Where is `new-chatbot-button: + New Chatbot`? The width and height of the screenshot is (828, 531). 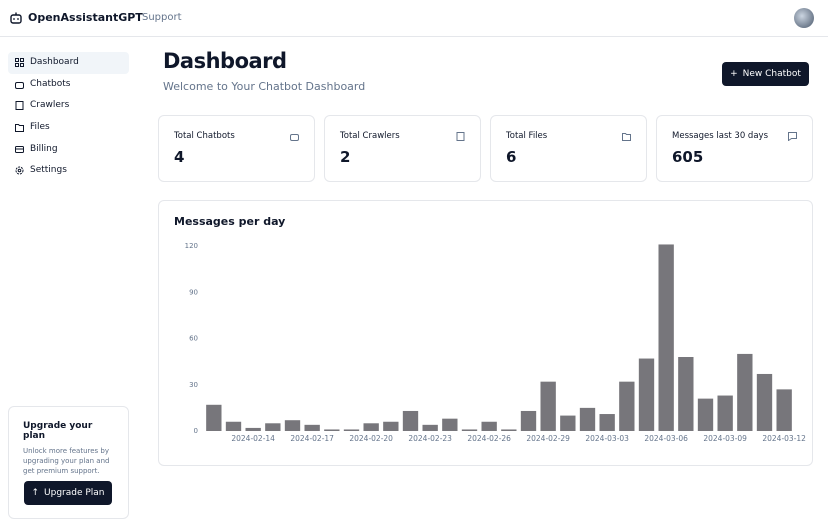
new-chatbot-button: + New Chatbot is located at coordinates (765, 74).